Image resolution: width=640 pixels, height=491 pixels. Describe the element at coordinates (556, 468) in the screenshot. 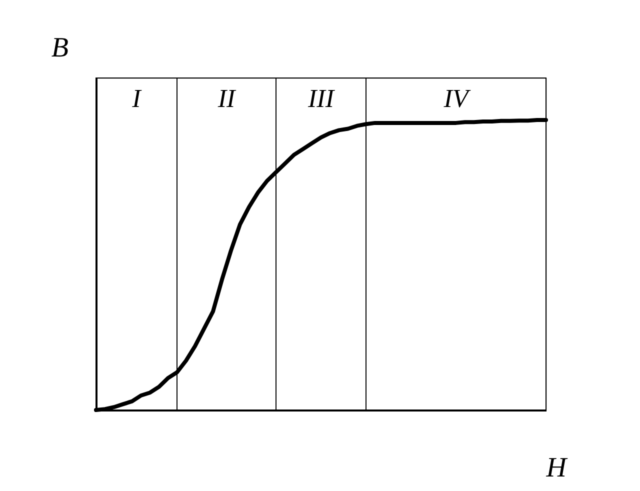

I see `x-axis-title: H` at that location.